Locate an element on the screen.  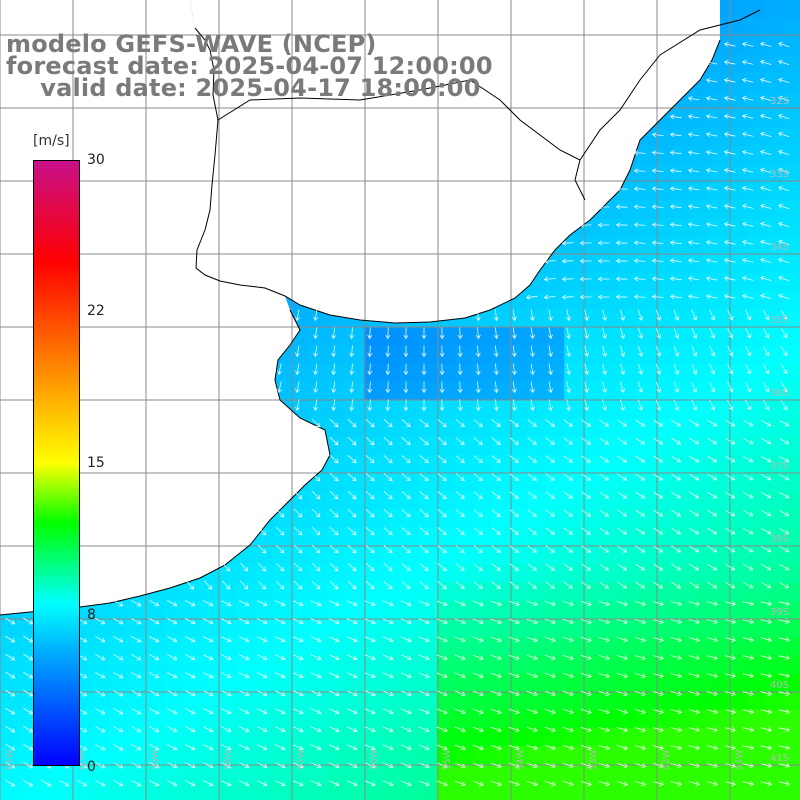
lat-label: 36S is located at coordinates (779, 393).